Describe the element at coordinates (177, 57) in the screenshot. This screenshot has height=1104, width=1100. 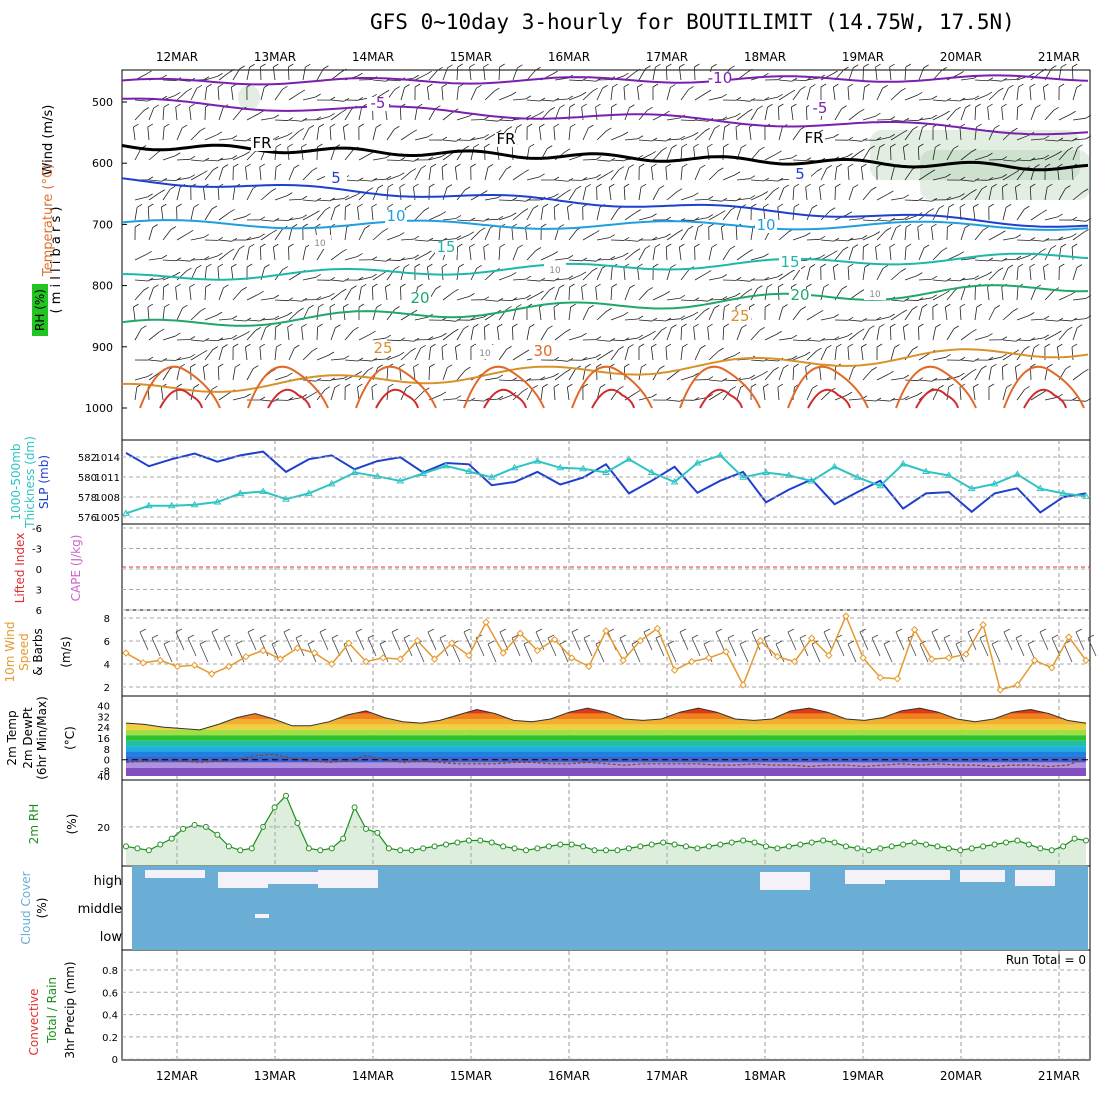
I see `date-label-top: 12MAR` at that location.